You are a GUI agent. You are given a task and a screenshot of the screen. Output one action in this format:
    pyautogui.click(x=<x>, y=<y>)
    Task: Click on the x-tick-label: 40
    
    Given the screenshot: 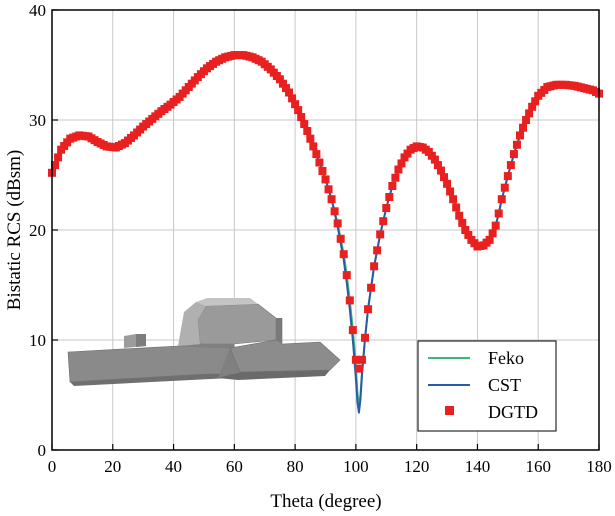 What is the action you would take?
    pyautogui.click(x=173, y=466)
    